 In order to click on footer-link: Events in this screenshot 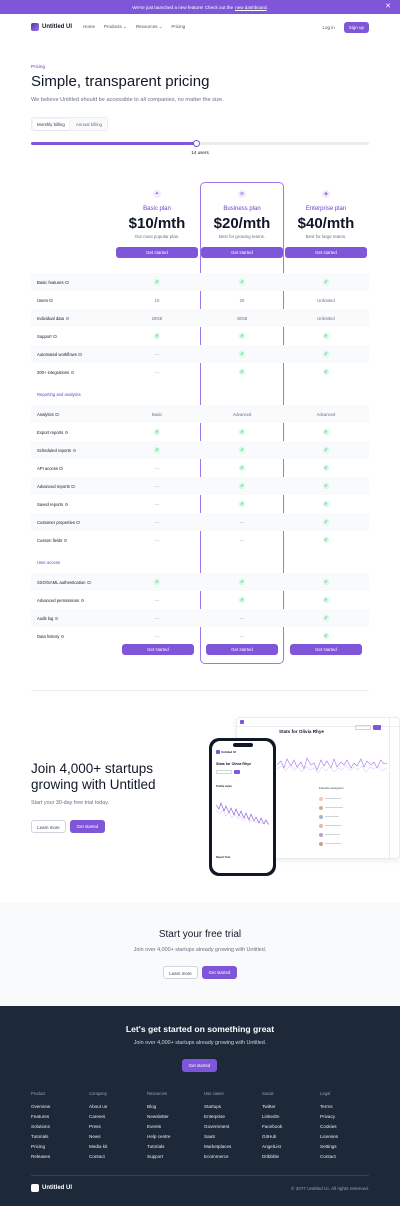, I will do `click(154, 1126)`.